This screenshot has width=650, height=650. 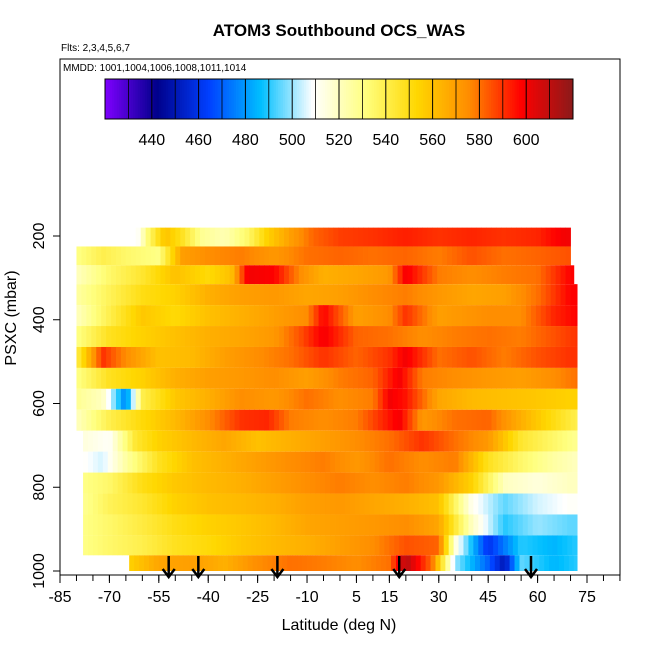 What do you see at coordinates (479, 140) in the screenshot?
I see `colorbar-tick-label: 580` at bounding box center [479, 140].